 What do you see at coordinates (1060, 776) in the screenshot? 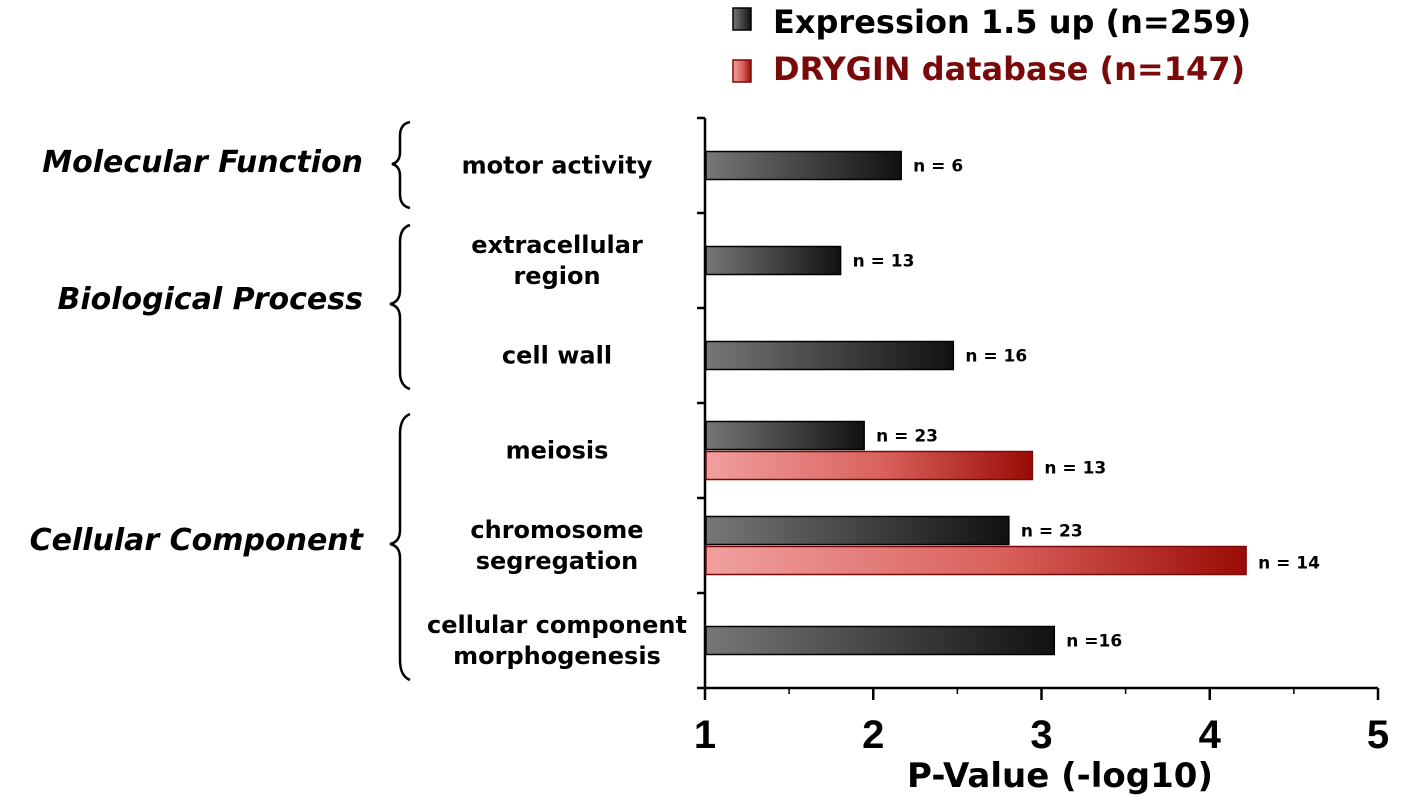
I see `x-axis-title: P-Value (-log10)` at bounding box center [1060, 776].